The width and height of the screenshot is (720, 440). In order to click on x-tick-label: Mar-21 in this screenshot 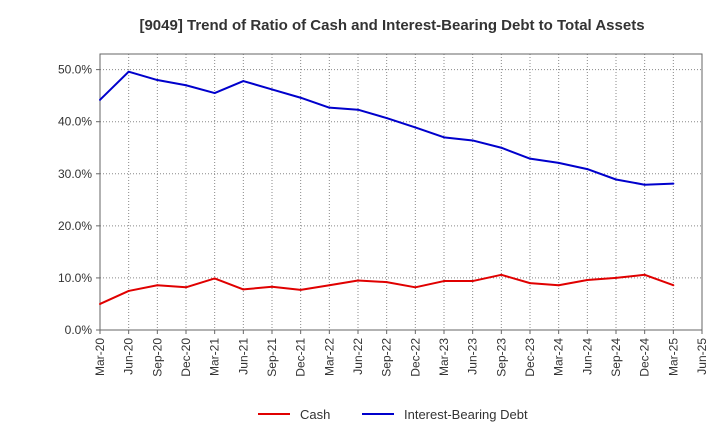, I will do `click(215, 357)`.